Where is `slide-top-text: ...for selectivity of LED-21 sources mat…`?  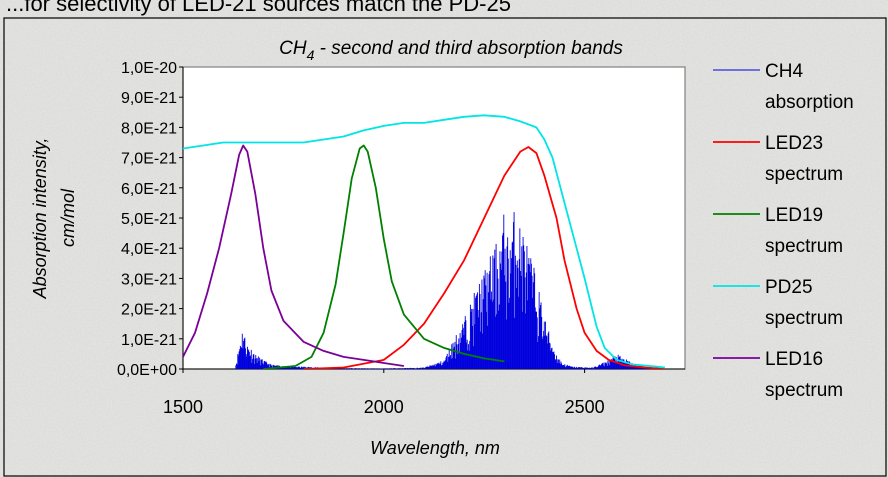
slide-top-text: ...for selectivity of LED-21 sources mat… is located at coordinates (258, 8).